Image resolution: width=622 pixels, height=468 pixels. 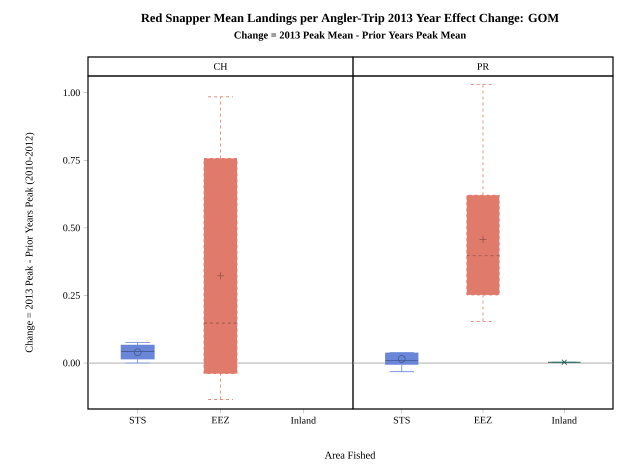 What do you see at coordinates (350, 455) in the screenshot?
I see `x-axis-title: Area Fished` at bounding box center [350, 455].